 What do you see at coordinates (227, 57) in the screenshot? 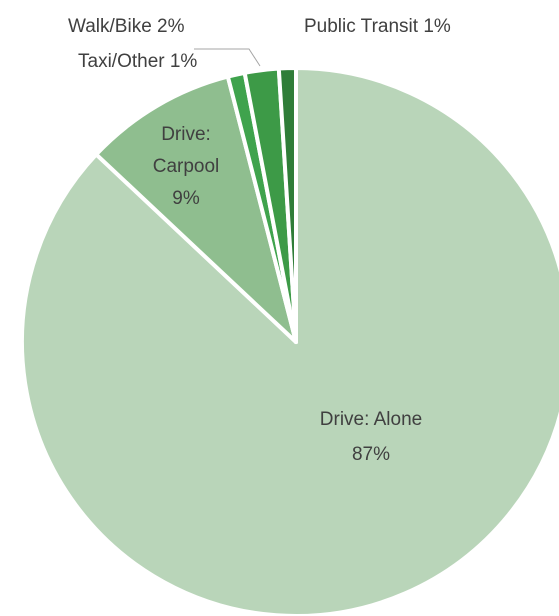
I see `leader-line-taxi-other` at bounding box center [227, 57].